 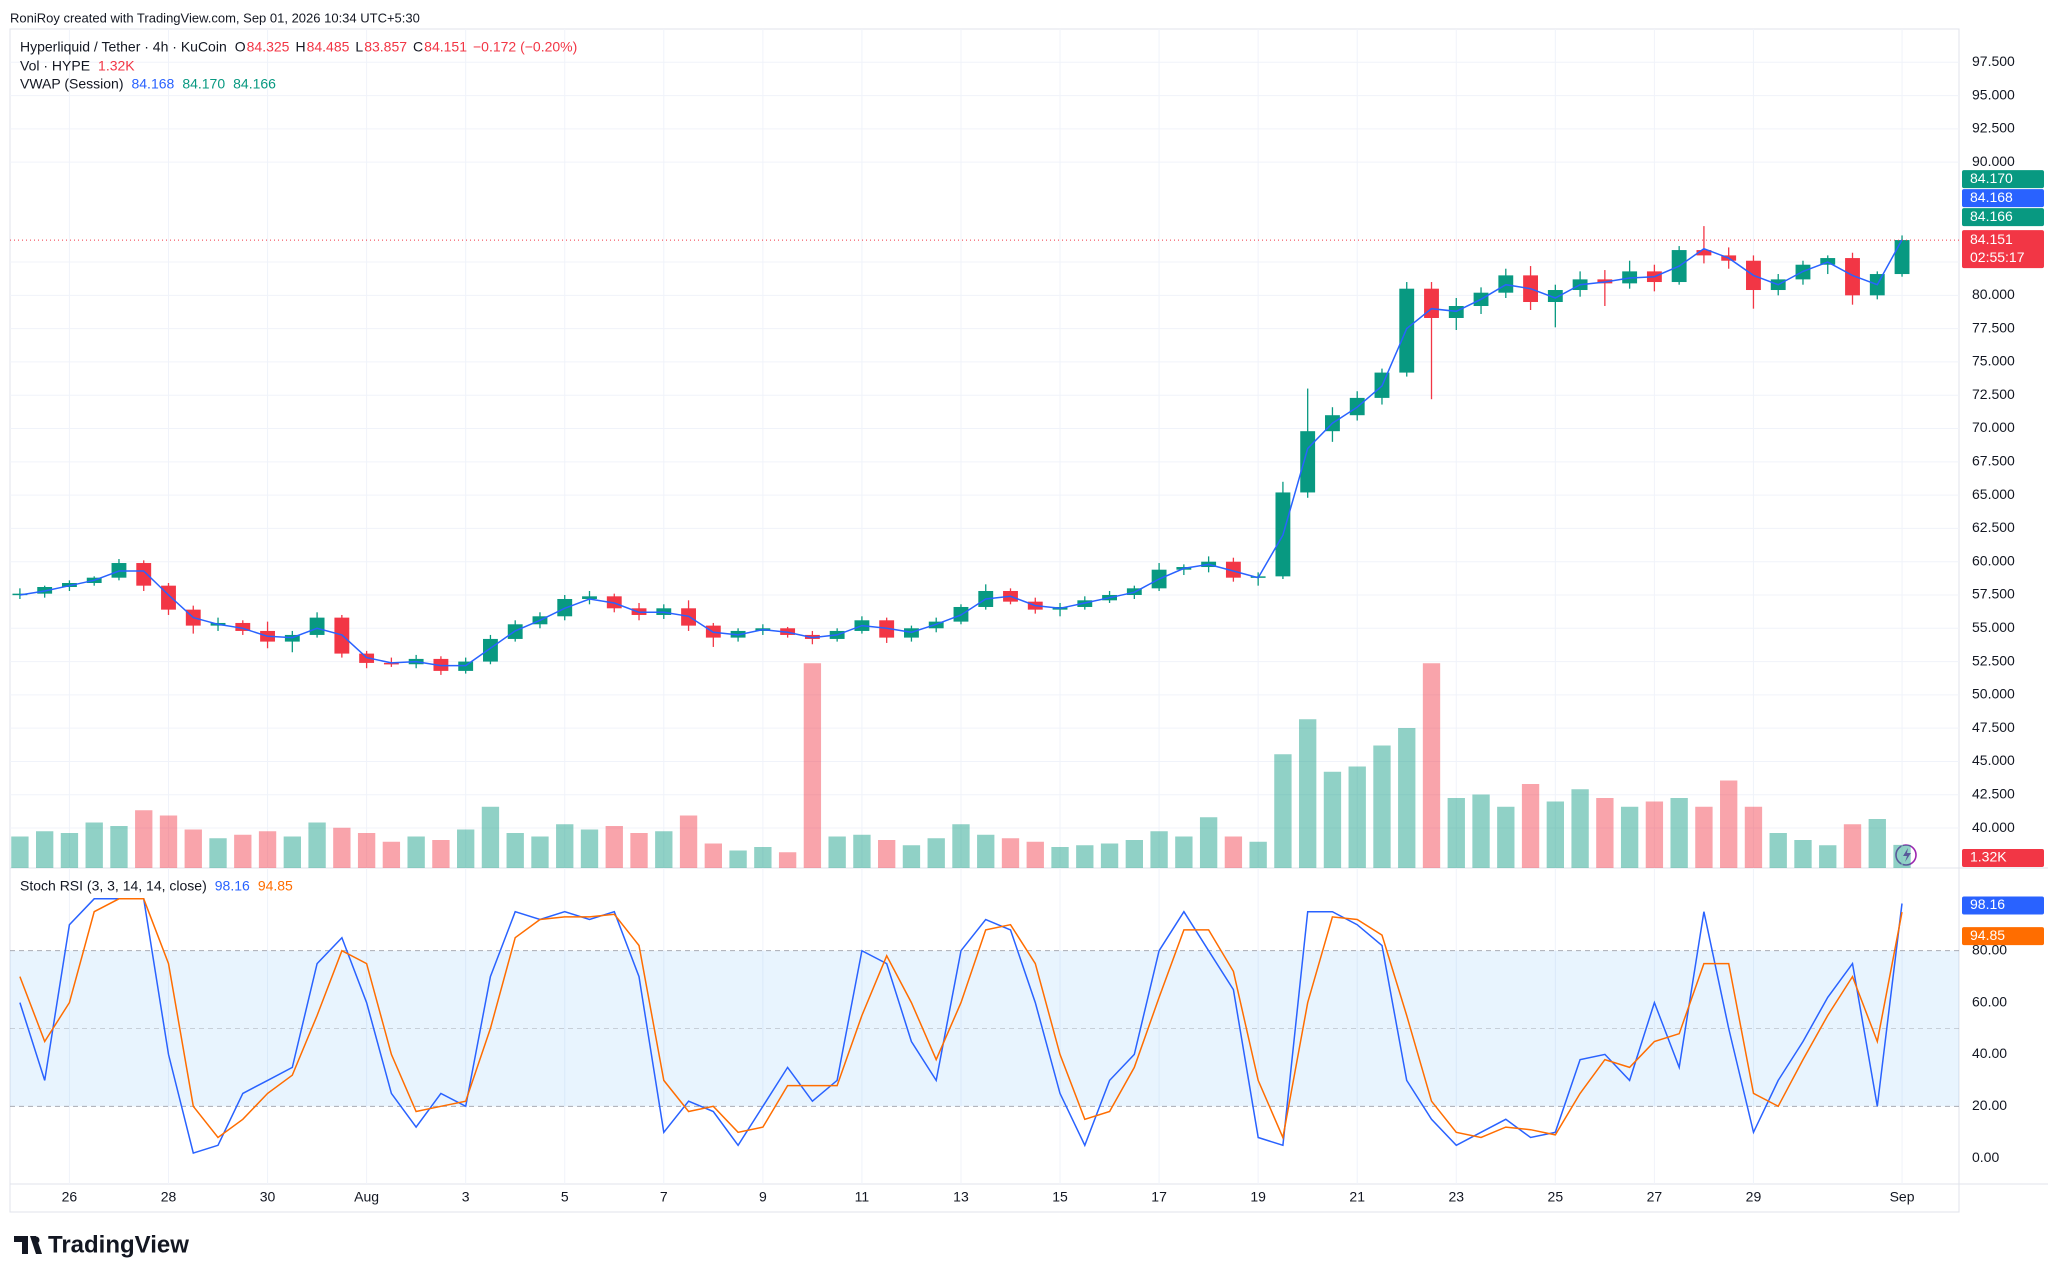 What do you see at coordinates (1556, 1197) in the screenshot?
I see `x-tick-label: 25` at bounding box center [1556, 1197].